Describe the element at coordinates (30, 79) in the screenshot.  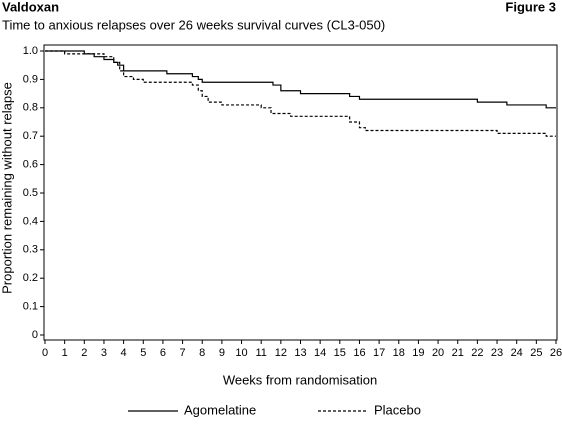
I see `y-tick-label: 0.9` at that location.